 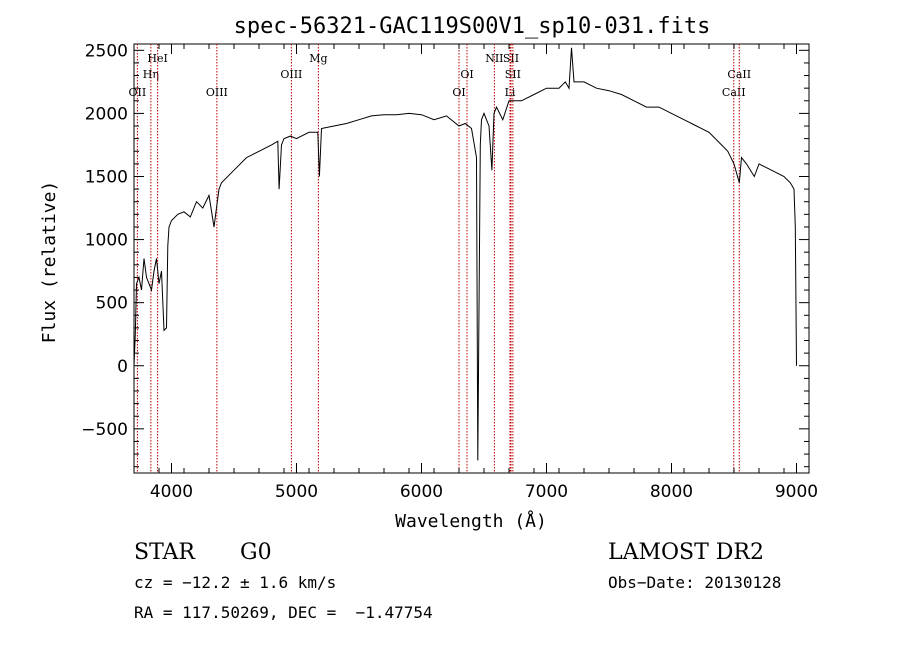 I want to click on y-tick-label: 1500, so click(x=106, y=177).